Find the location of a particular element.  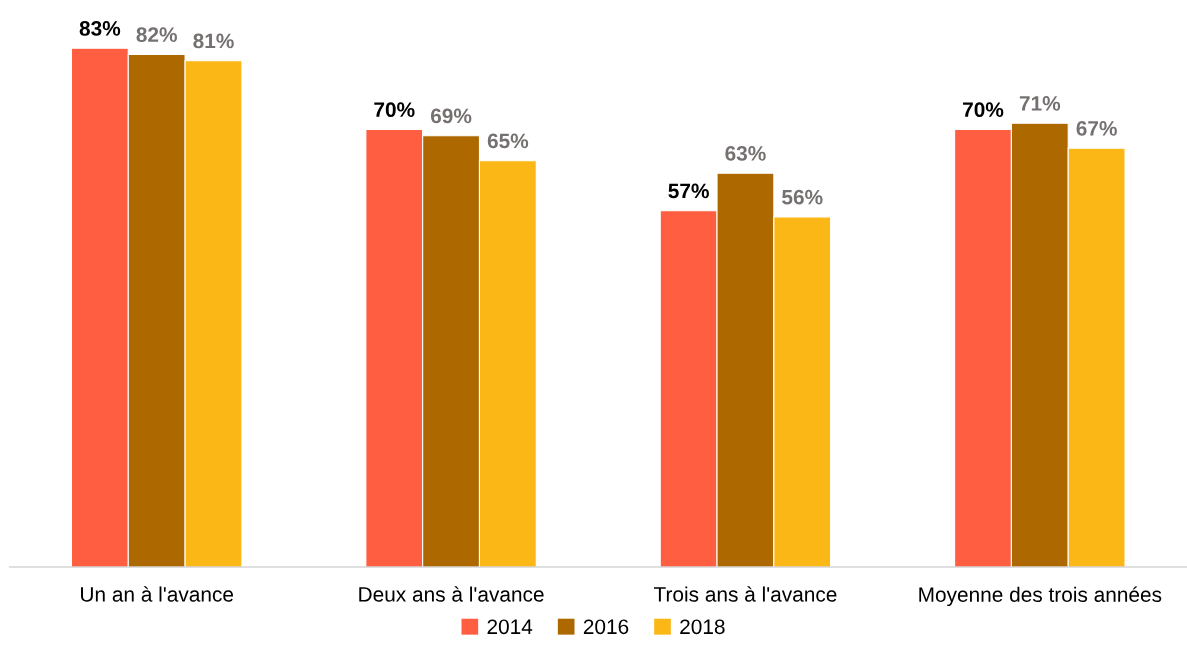

x-tick-label: Deux ans à l'avance is located at coordinates (451, 594).